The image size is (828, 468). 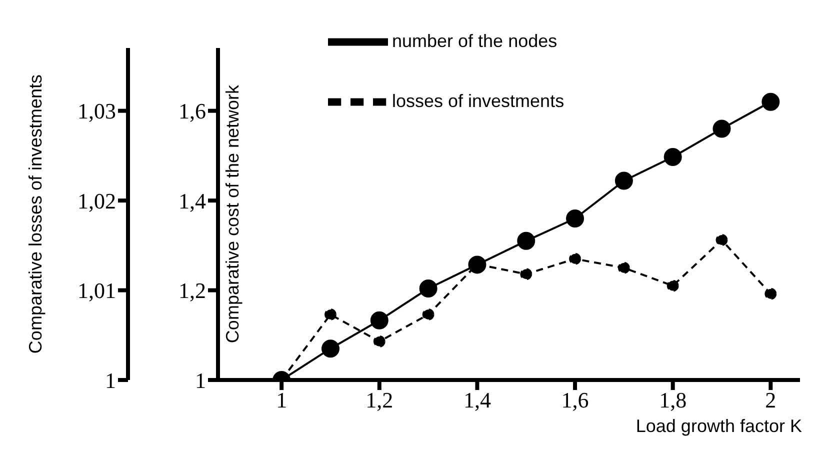 I want to click on x-tick-label: 1,6, so click(x=575, y=400).